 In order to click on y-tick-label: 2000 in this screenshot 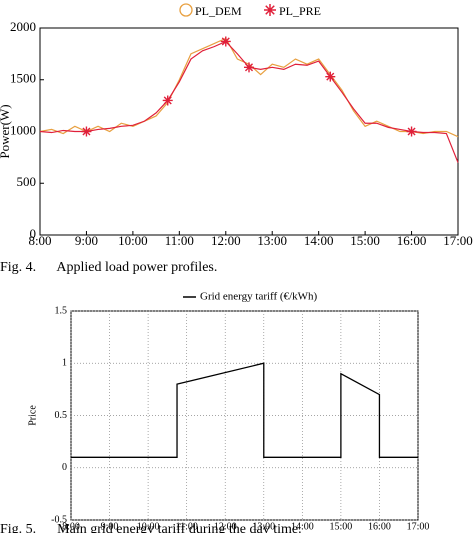, I will do `click(23, 26)`.